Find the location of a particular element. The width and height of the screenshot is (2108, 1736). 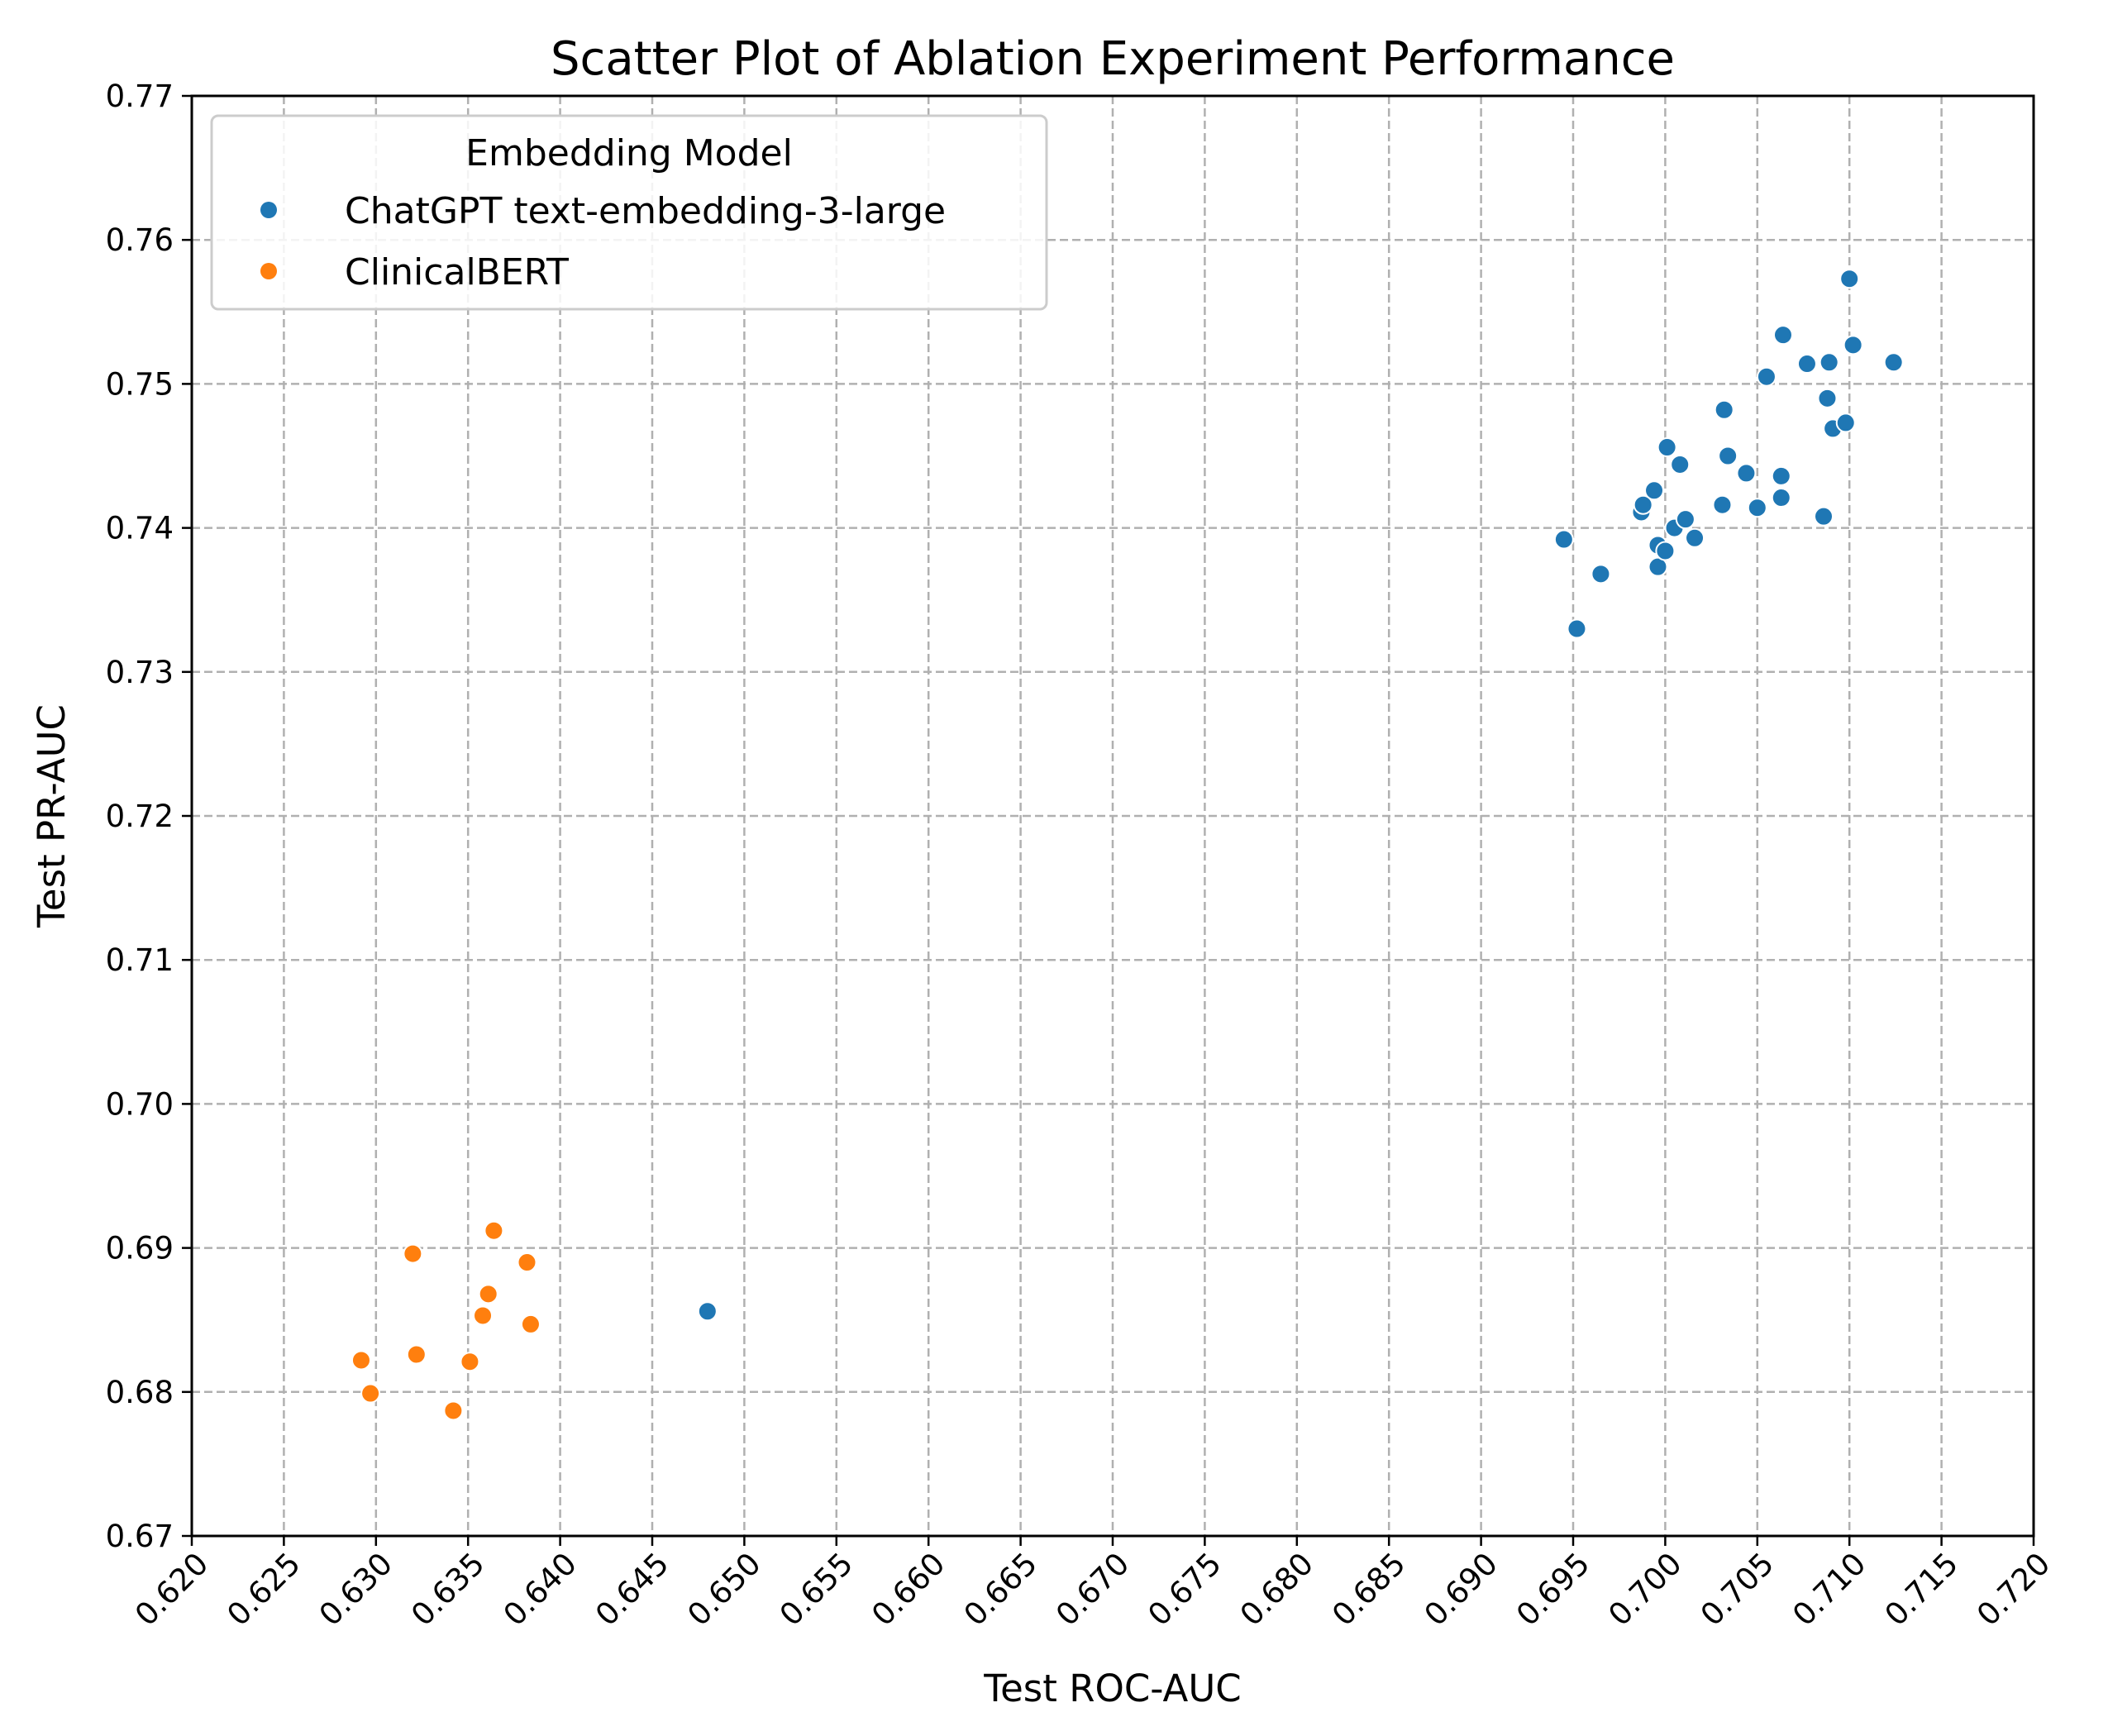

x-tick-label: 0.630 is located at coordinates (355, 1589).